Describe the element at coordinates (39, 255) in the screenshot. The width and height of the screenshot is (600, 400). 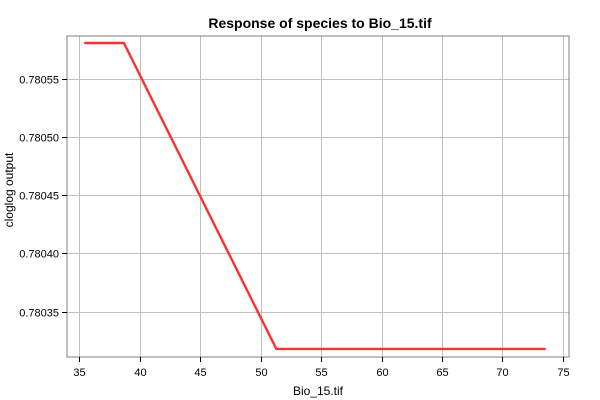
I see `y-tick-label: 0.78040` at that location.